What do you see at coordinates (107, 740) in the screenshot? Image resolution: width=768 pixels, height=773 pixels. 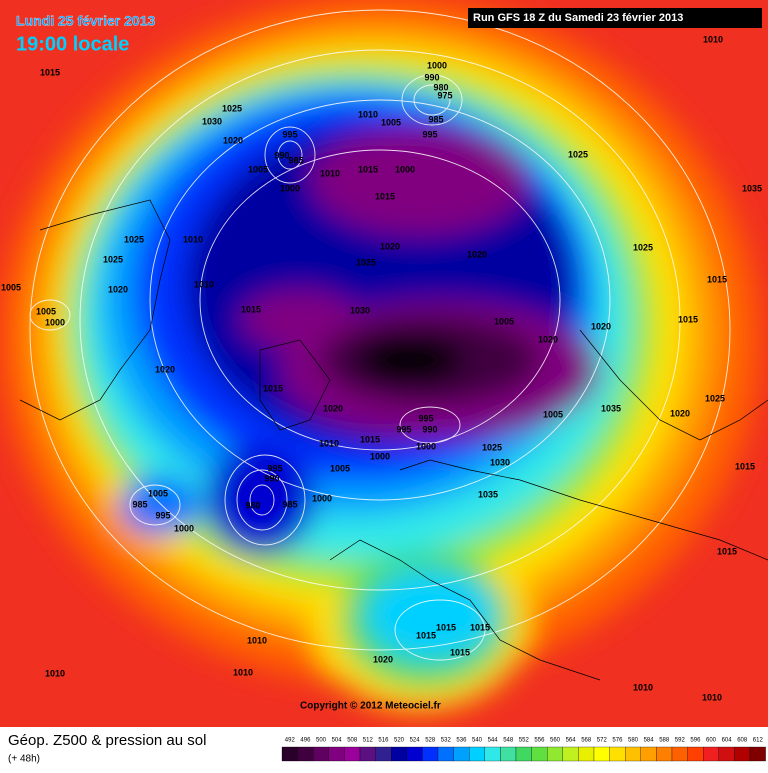 I see `legend-title: Géop. Z500 & pression au sol` at bounding box center [107, 740].